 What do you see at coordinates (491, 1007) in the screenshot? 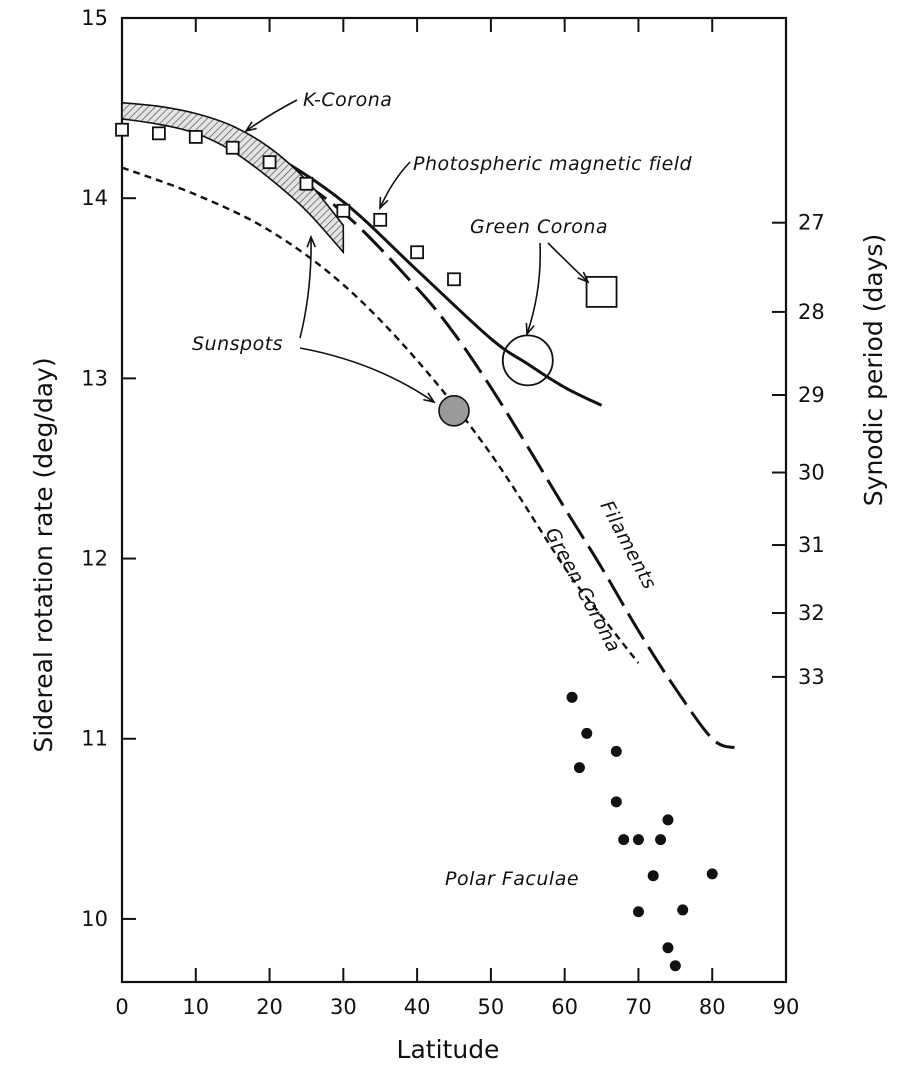
I see `x-tick-label: 50` at bounding box center [491, 1007].